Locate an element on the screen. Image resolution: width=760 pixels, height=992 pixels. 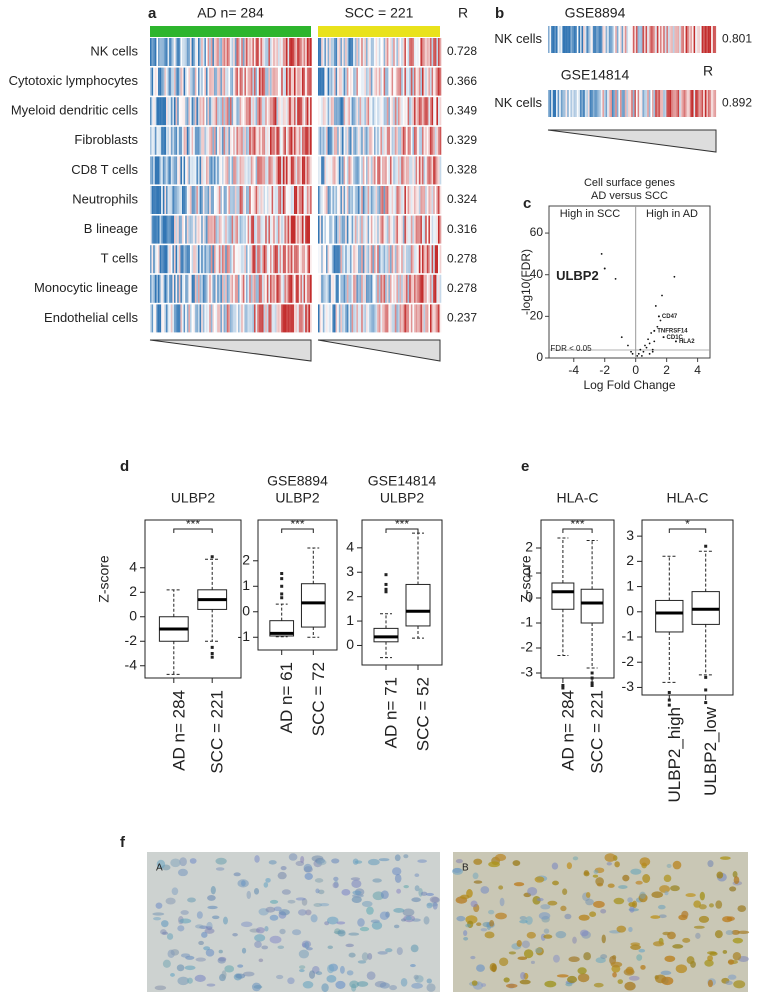
outlier is located at coordinates (282, 574).